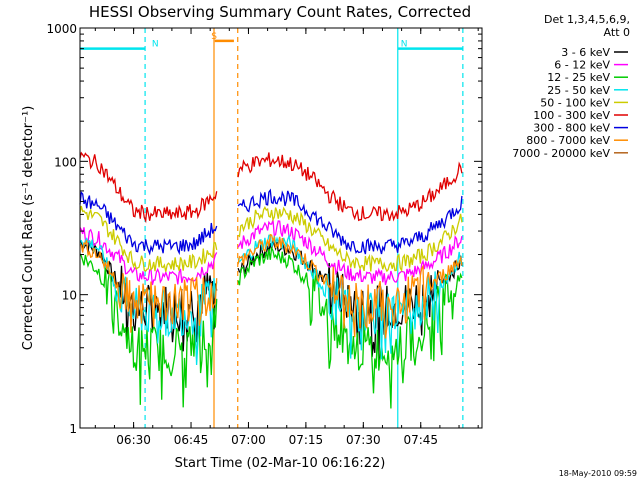  Describe the element at coordinates (363, 440) in the screenshot. I see `x-tick-label: 07:30` at that location.